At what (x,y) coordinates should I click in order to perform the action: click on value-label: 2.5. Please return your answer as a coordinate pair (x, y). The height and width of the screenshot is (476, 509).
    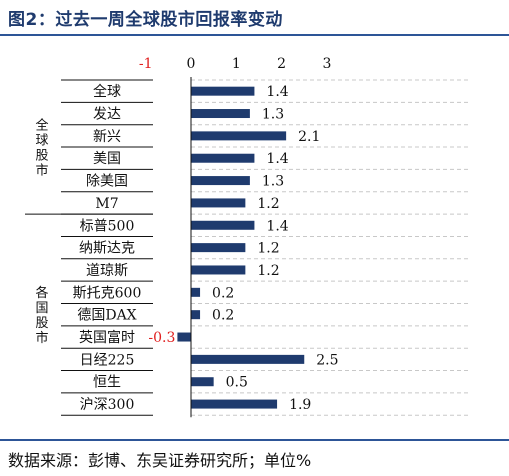
    Looking at the image, I should click on (327, 360).